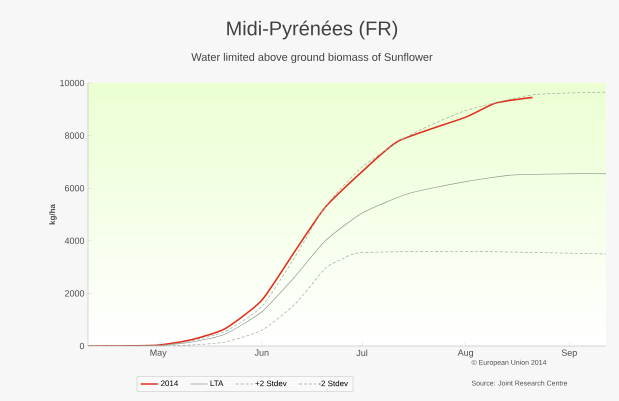 The width and height of the screenshot is (619, 401). What do you see at coordinates (312, 30) in the screenshot?
I see `chart-title: Midi-Pyrénées (FR)` at bounding box center [312, 30].